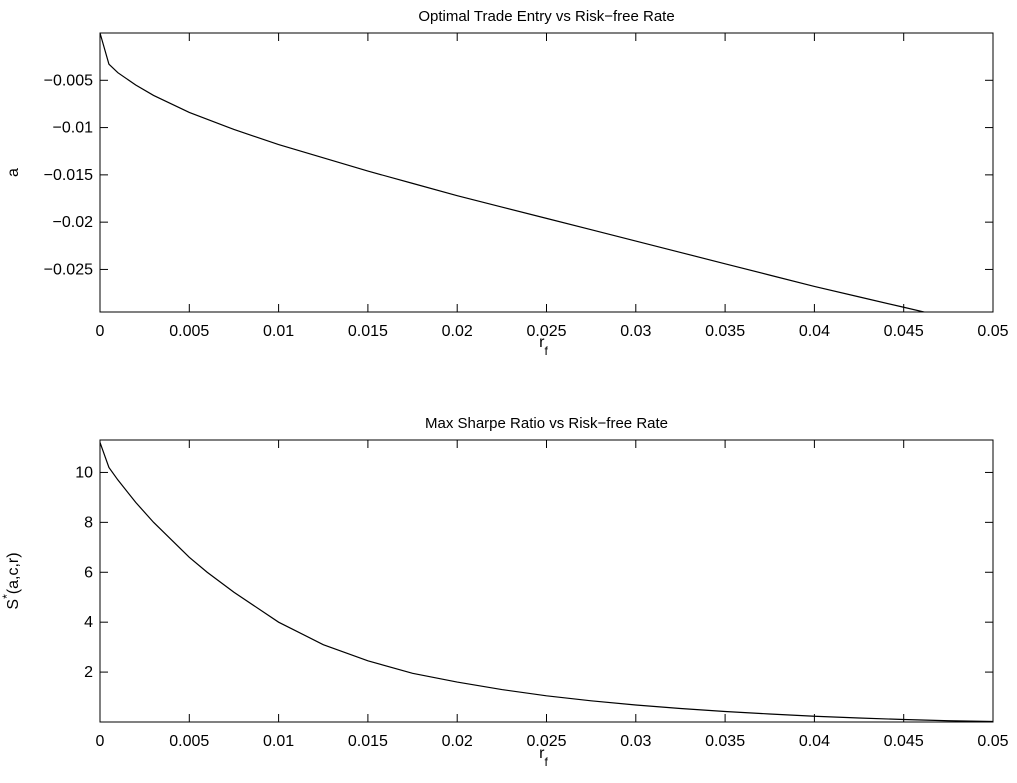  Describe the element at coordinates (7, 596) in the screenshot. I see `y-axis-label-superscript: *` at that location.